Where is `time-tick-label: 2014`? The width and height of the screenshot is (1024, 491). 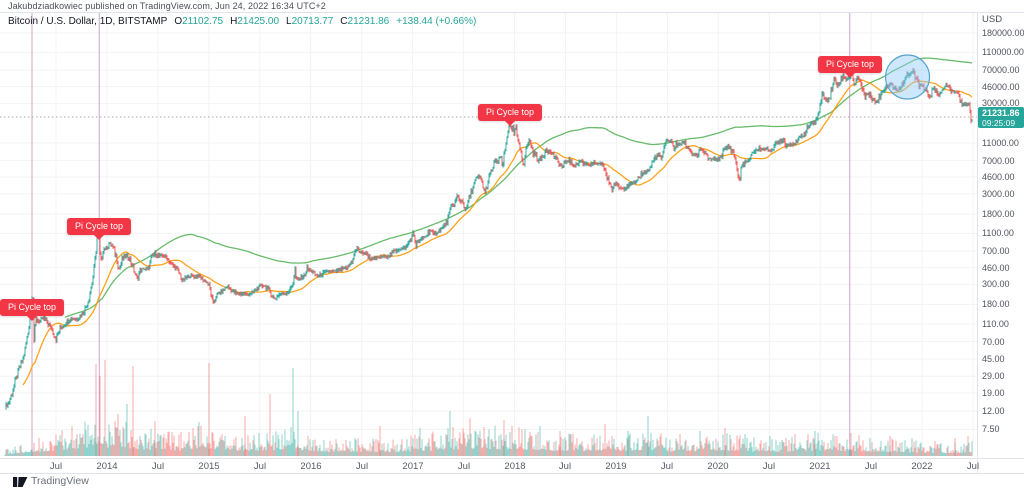 time-tick-label: 2014 is located at coordinates (107, 466).